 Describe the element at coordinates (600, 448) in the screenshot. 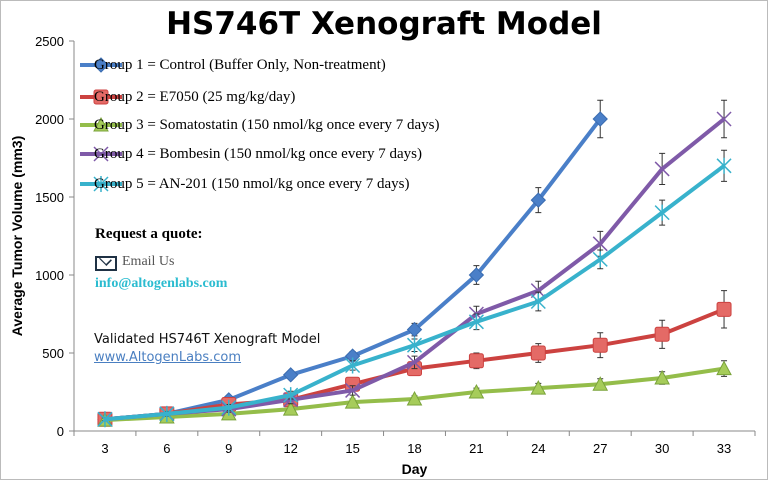

I see `x-tick-label: 27` at that location.